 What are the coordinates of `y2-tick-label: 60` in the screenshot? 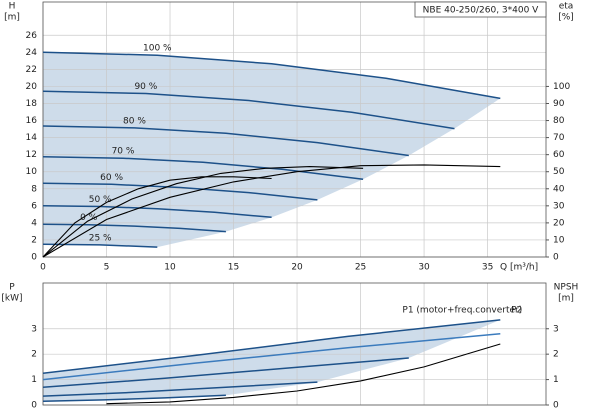 It's located at (559, 155).